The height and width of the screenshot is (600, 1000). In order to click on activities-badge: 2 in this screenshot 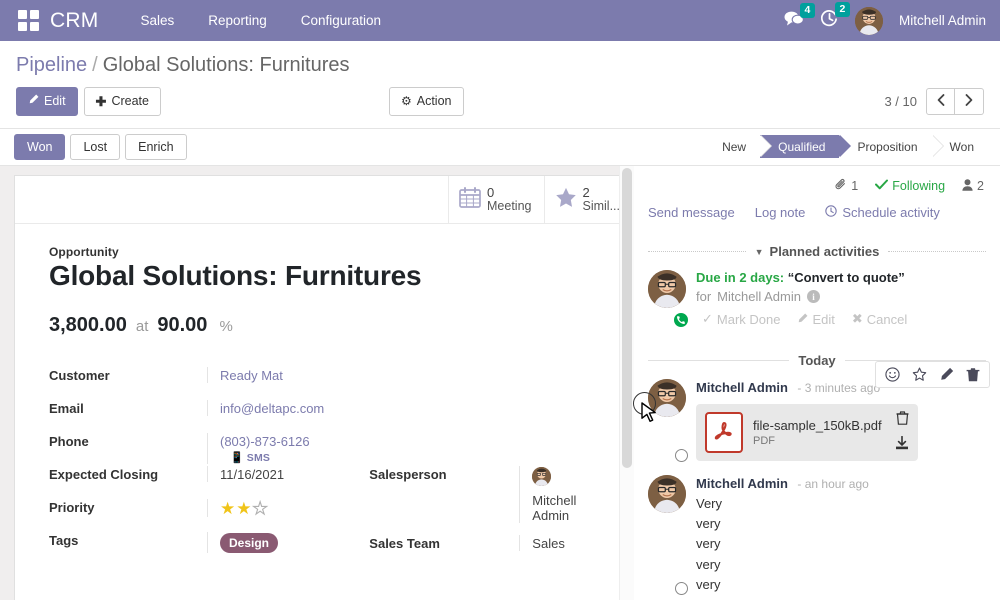, I will do `click(842, 9)`.